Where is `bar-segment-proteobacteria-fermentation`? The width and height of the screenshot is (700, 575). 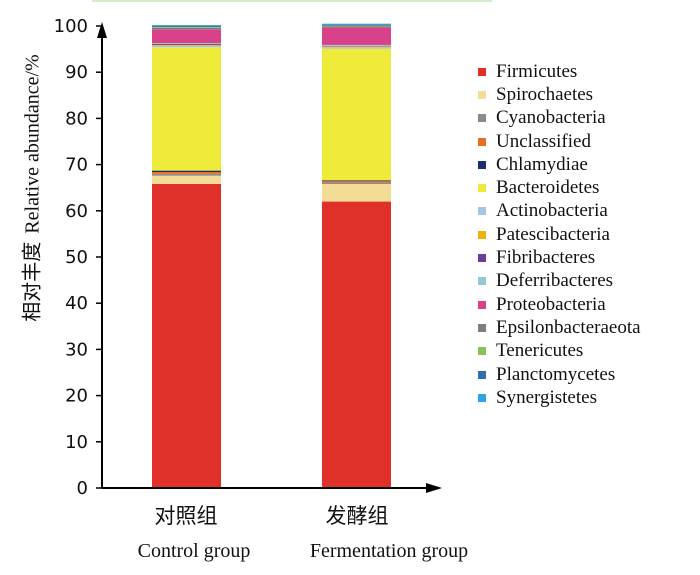
bar-segment-proteobacteria-fermentation is located at coordinates (356, 36).